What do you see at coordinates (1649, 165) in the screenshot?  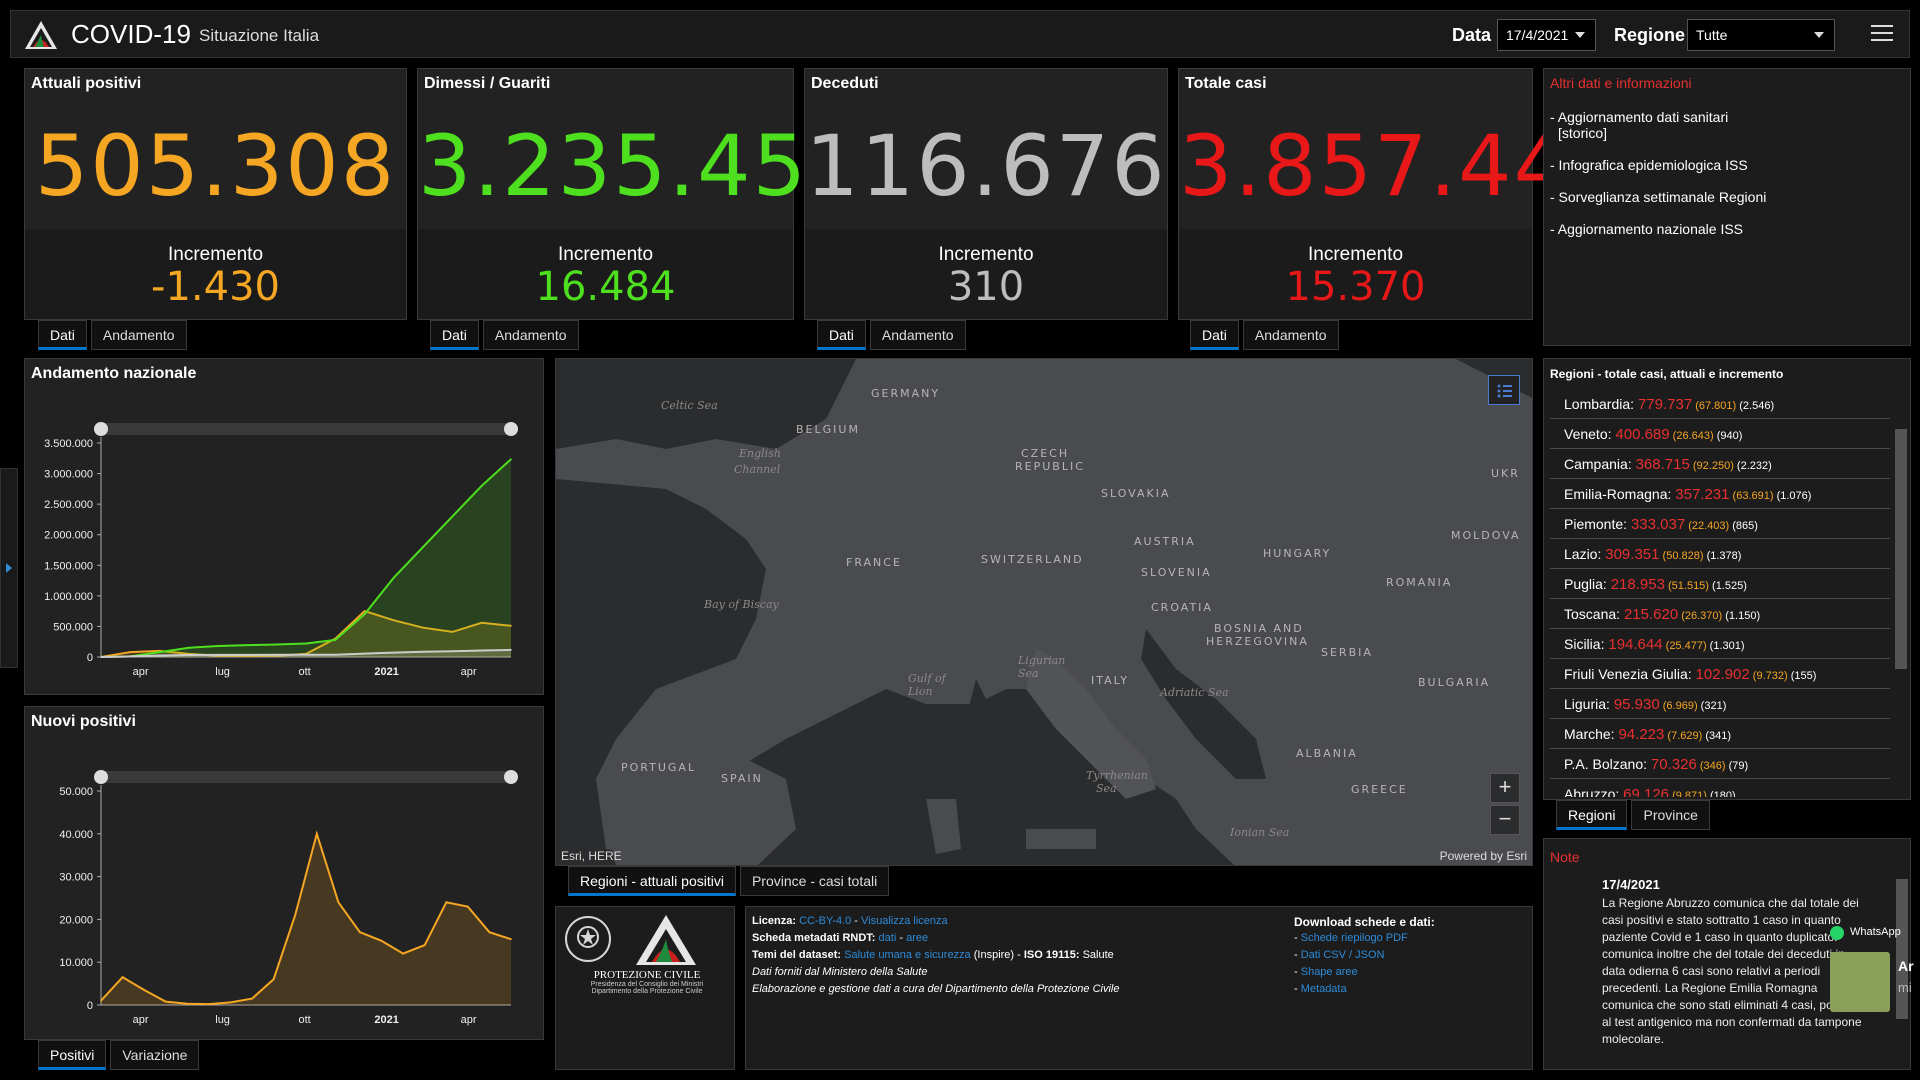 I see `info-link-infografica: - Infografica epidemiologica ISS` at bounding box center [1649, 165].